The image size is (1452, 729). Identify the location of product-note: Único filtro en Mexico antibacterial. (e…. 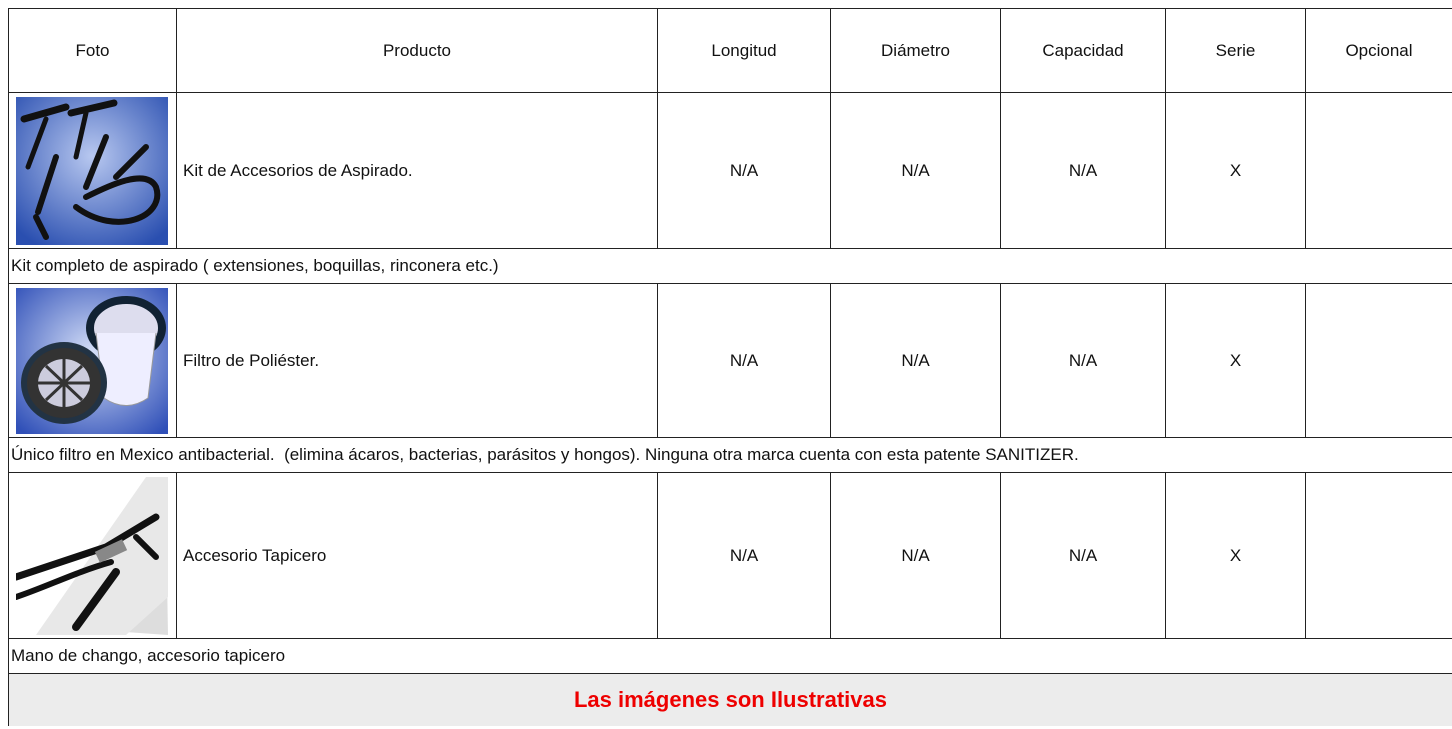
(730, 455).